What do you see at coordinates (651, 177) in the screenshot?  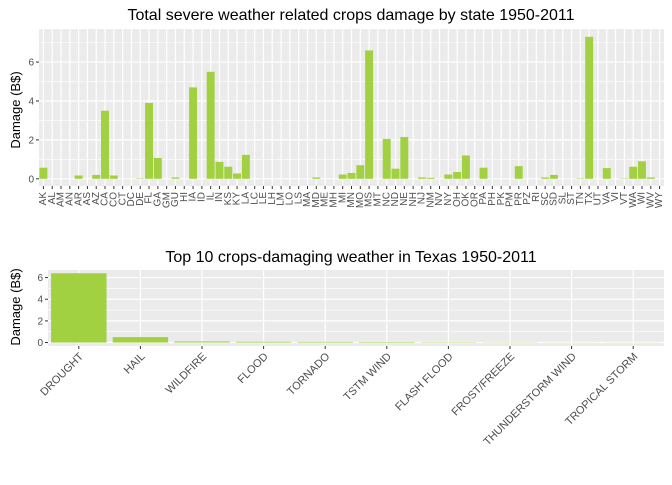 I see `bar-wv` at bounding box center [651, 177].